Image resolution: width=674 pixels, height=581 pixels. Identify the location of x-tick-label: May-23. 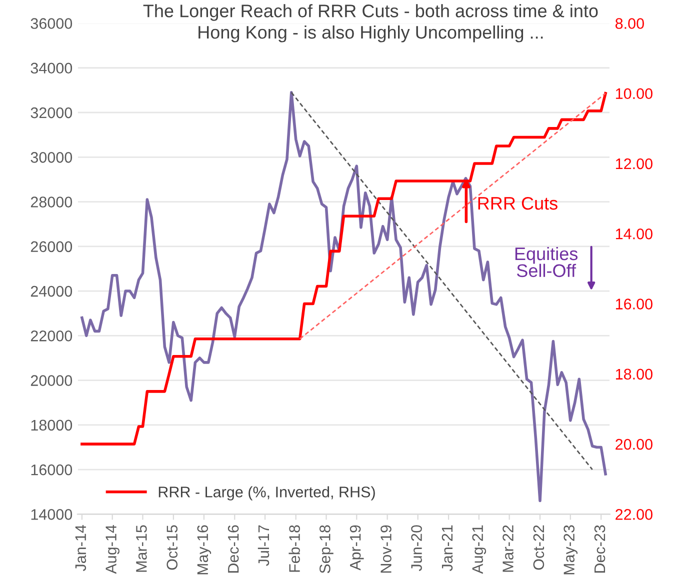
(571, 549).